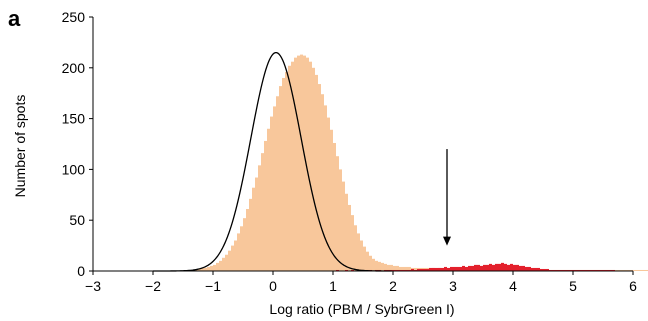 The height and width of the screenshot is (321, 648). I want to click on y-tick-label: 0, so click(81, 271).